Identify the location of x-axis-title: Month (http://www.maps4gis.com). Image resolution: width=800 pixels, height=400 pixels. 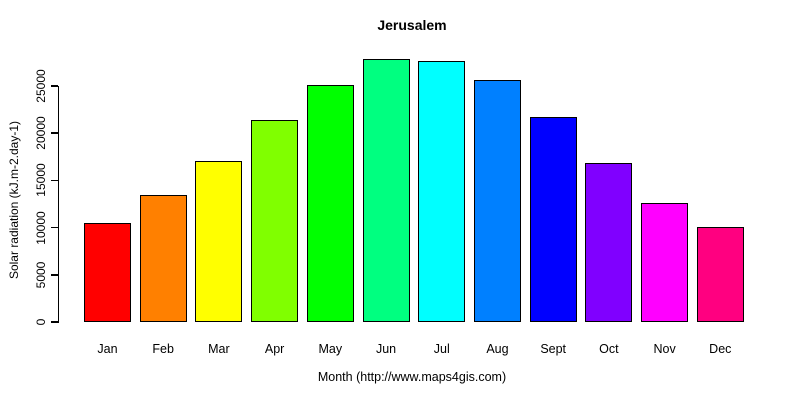
(412, 377).